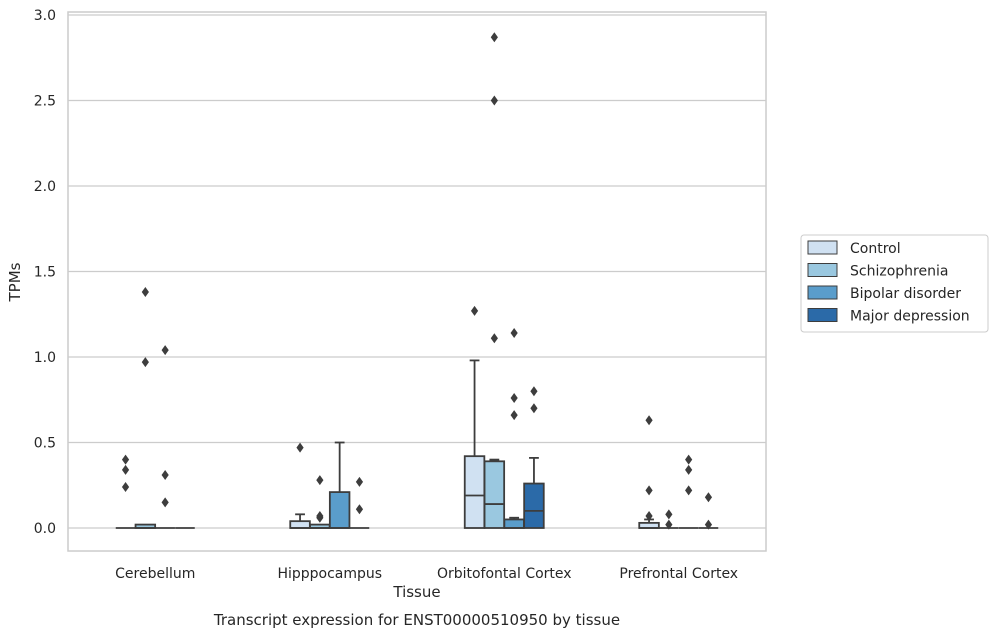  What do you see at coordinates (45, 444) in the screenshot?
I see `y-tick-label: 0.5` at bounding box center [45, 444].